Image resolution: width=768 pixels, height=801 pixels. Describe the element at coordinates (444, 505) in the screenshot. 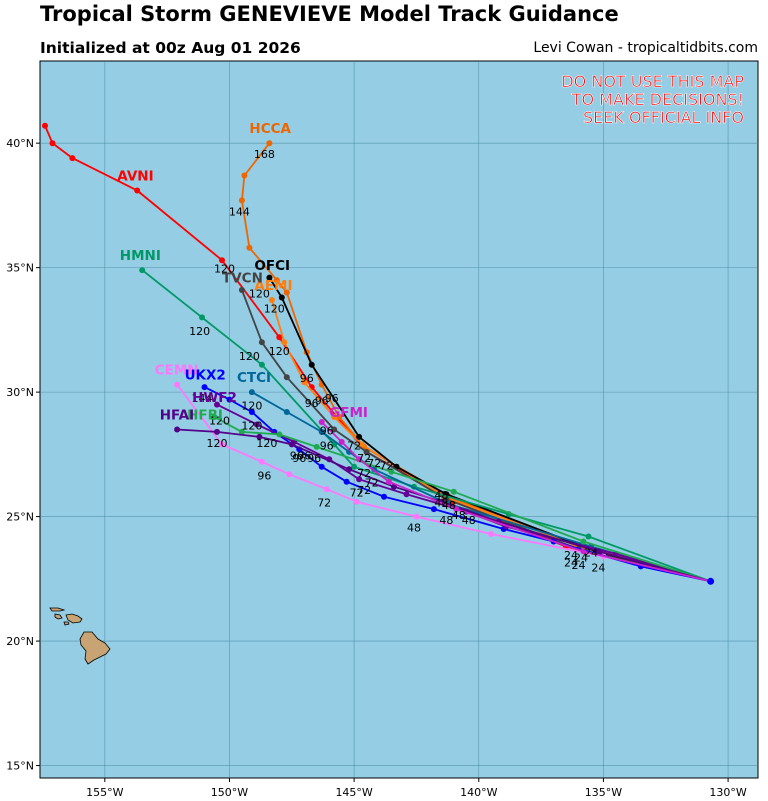

I see `track-line-hfai` at that location.